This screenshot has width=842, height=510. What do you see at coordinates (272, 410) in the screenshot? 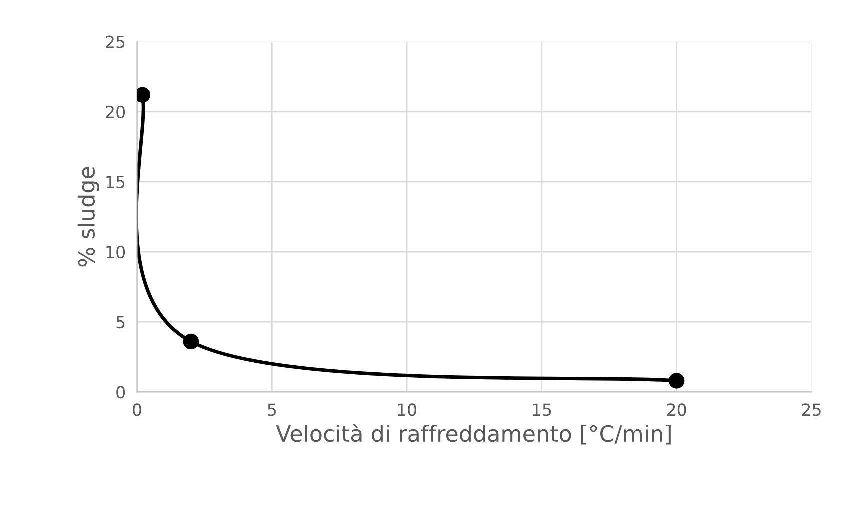
I see `x-tick-label: 5` at bounding box center [272, 410].